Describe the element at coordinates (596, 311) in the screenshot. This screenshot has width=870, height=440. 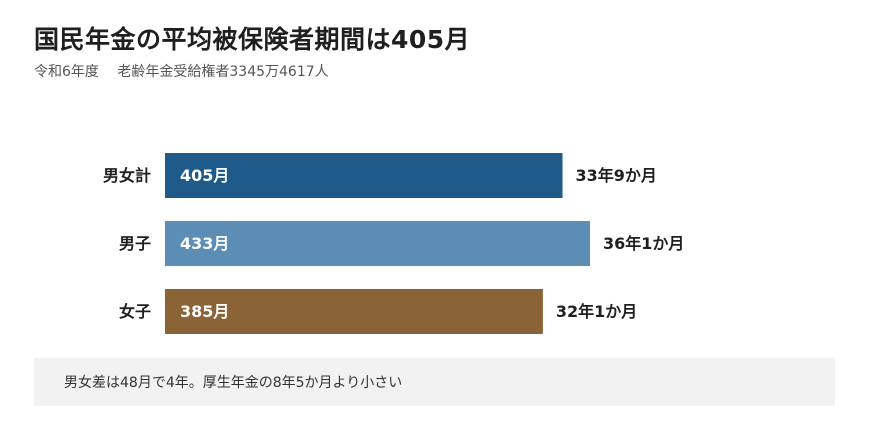
I see `bar-end-label: 32年1か月` at that location.